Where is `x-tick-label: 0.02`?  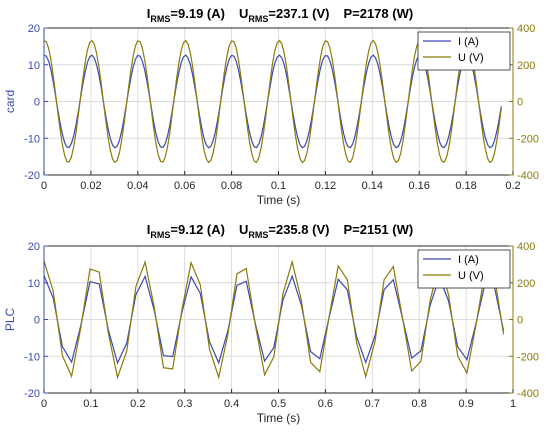
x-tick-label: 0.02 is located at coordinates (90, 186).